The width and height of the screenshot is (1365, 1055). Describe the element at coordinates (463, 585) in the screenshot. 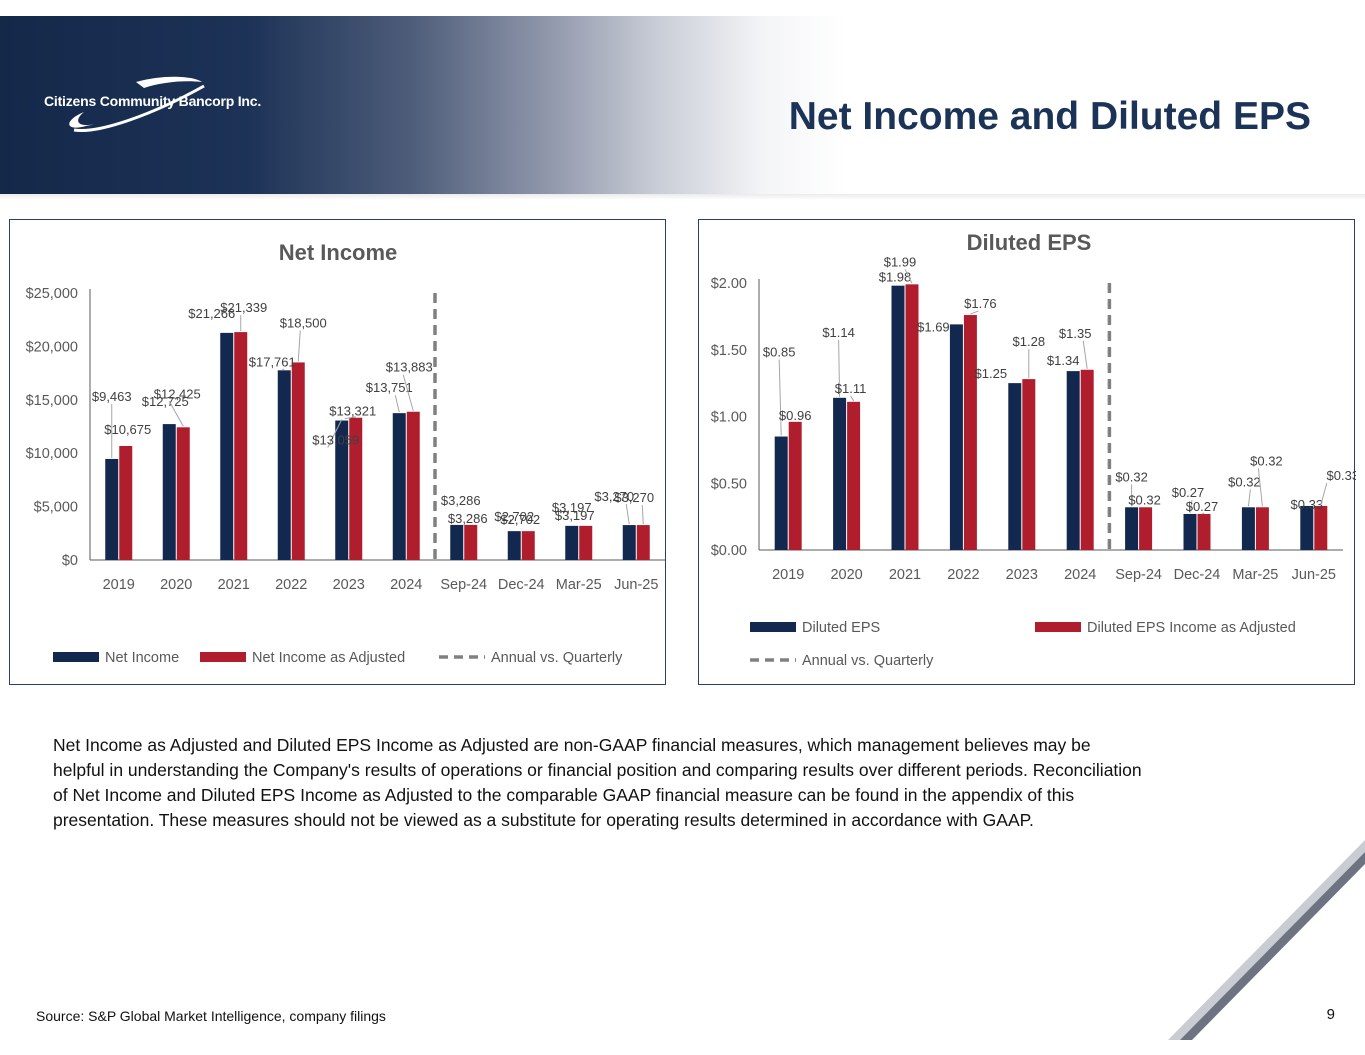

I see `net-income-x-tick-label: Sep-24` at that location.